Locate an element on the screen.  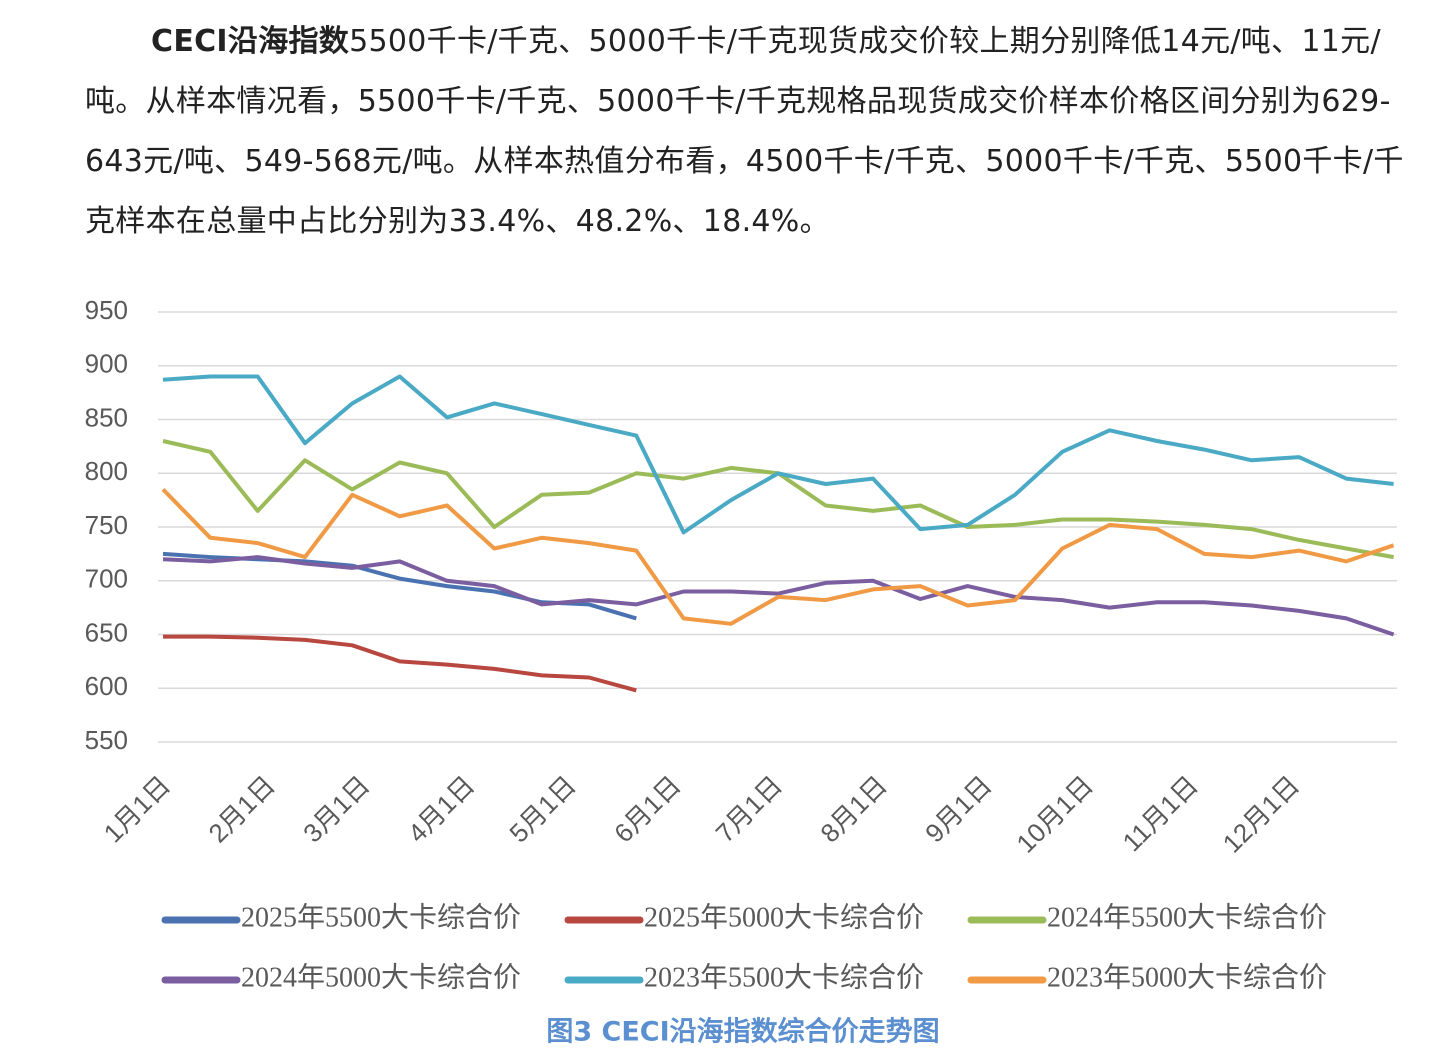
x-tick-label: 3月1日 is located at coordinates (336, 809).